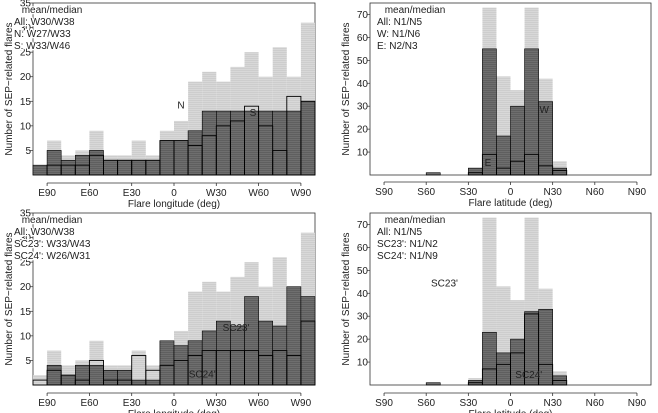  What do you see at coordinates (124, 377) in the screenshot?
I see `bar-SC23--40` at bounding box center [124, 377].